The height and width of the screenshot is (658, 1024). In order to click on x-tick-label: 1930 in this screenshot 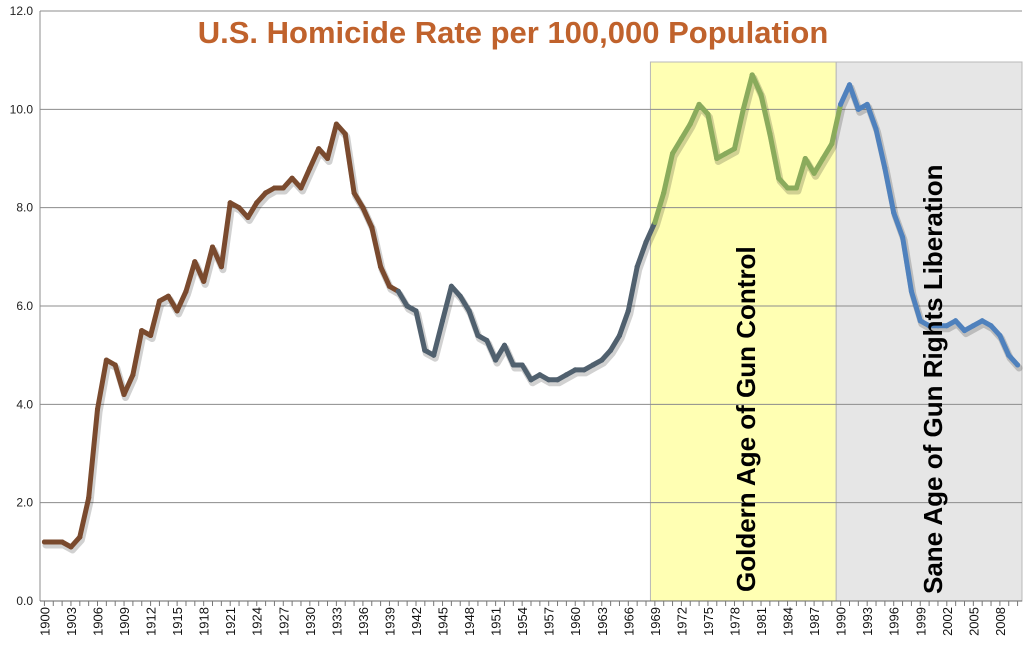, I will do `click(310, 621)`.